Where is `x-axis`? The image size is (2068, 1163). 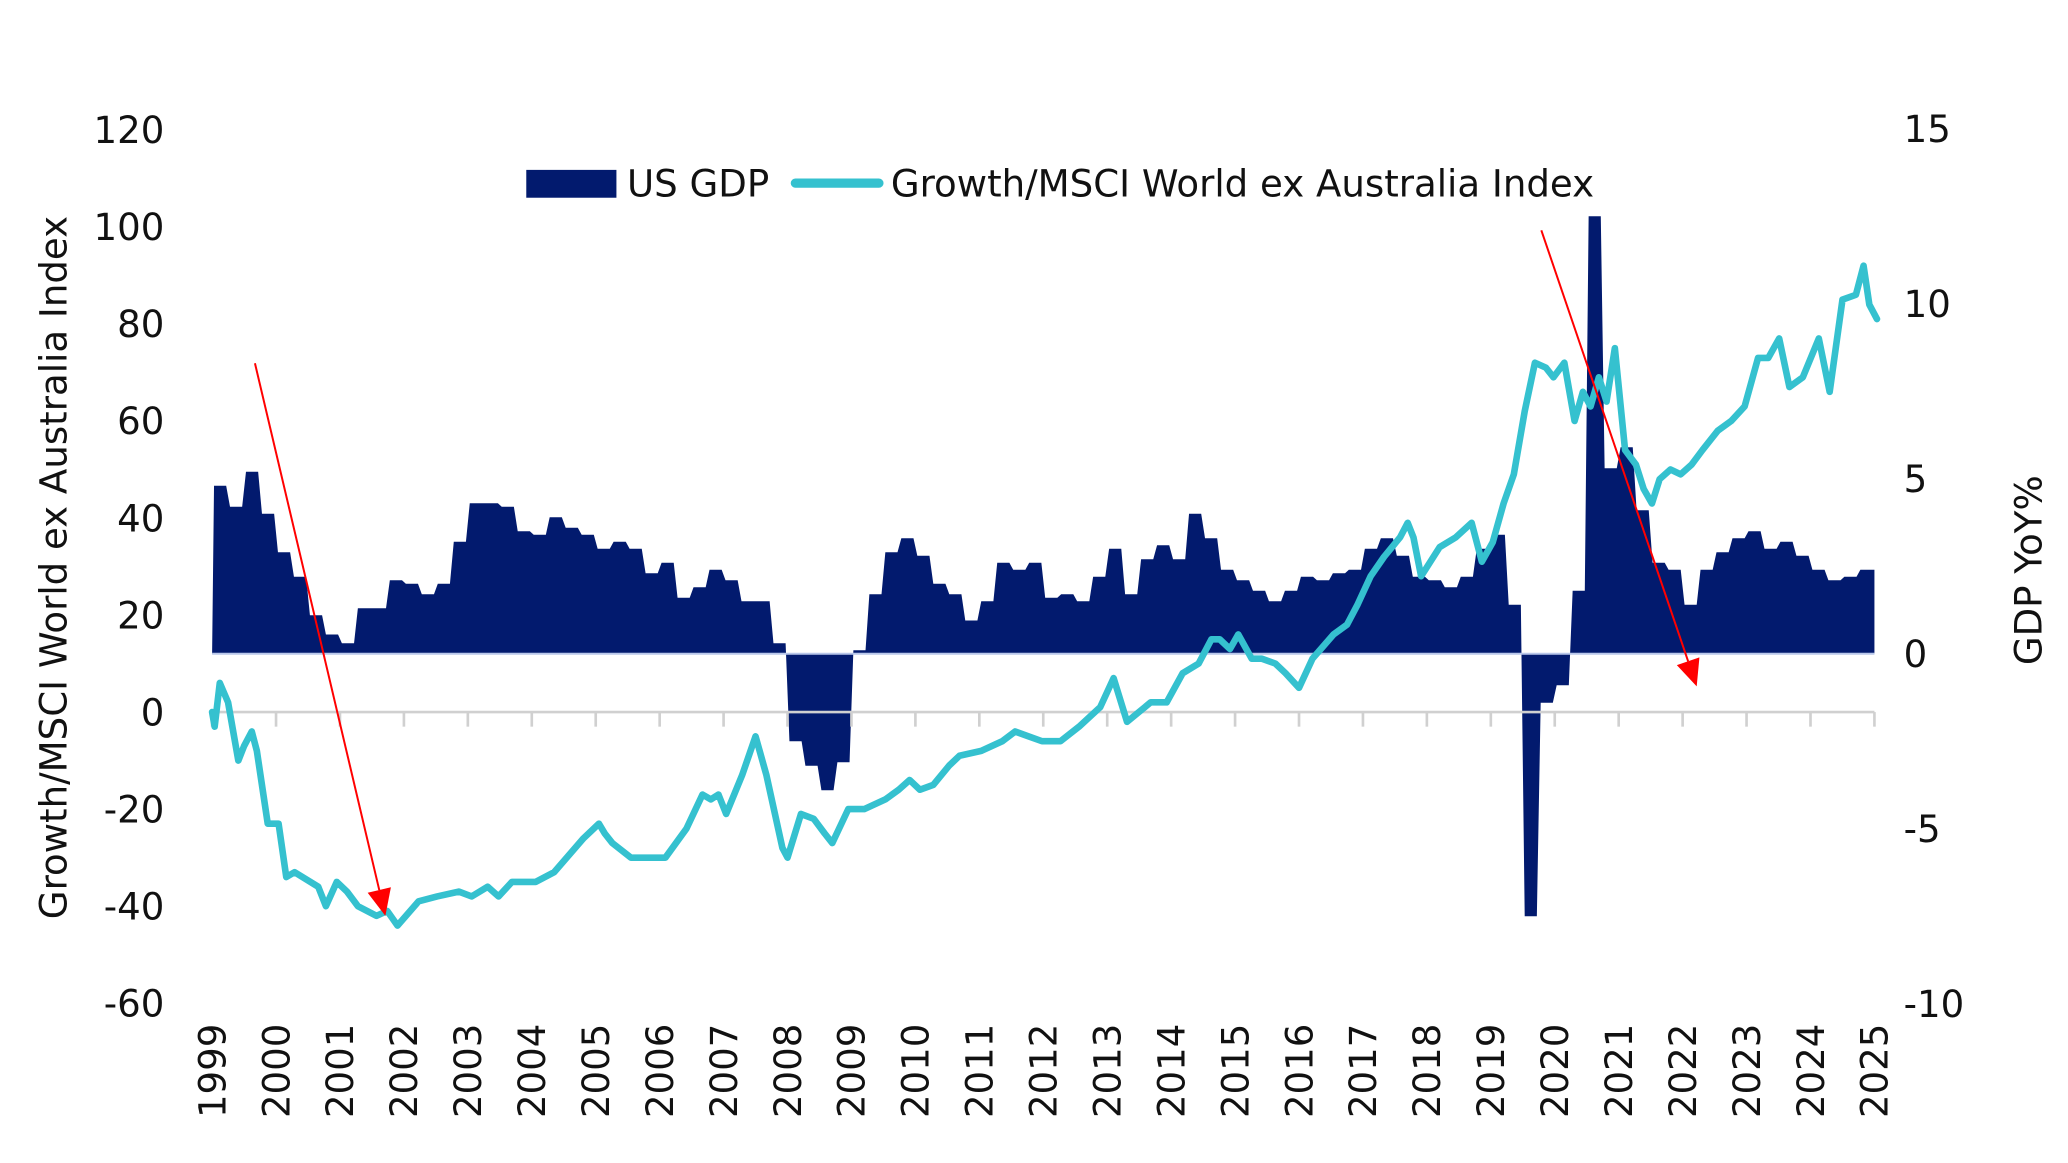
x-axis is located at coordinates (1043, 718).